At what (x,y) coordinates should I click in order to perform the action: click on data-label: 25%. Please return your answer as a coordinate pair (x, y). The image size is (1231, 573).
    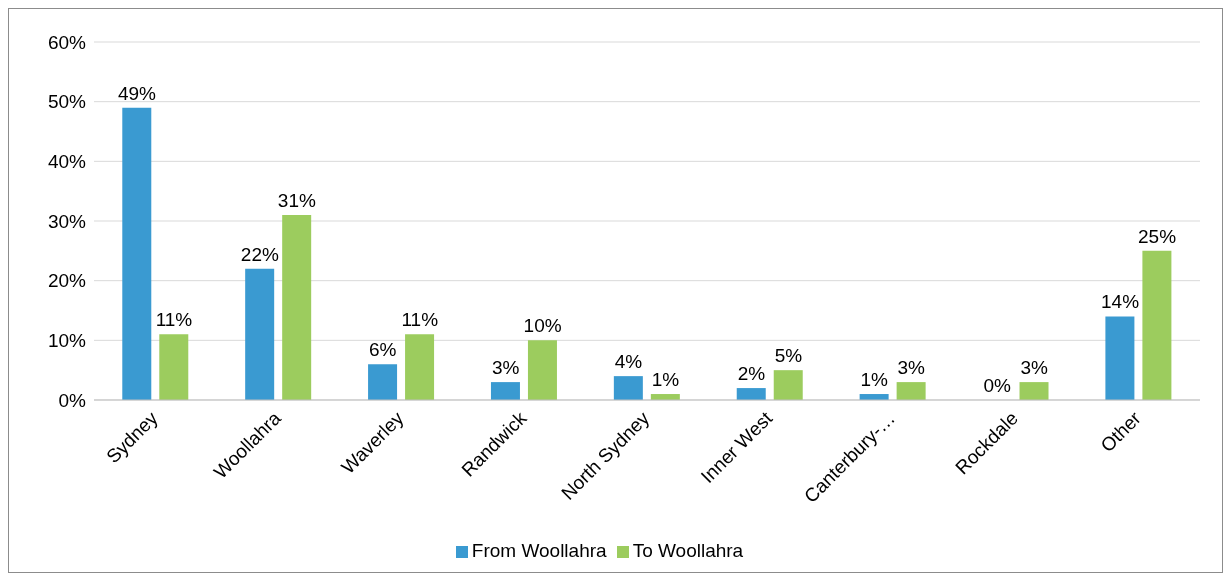
    Looking at the image, I should click on (1157, 236).